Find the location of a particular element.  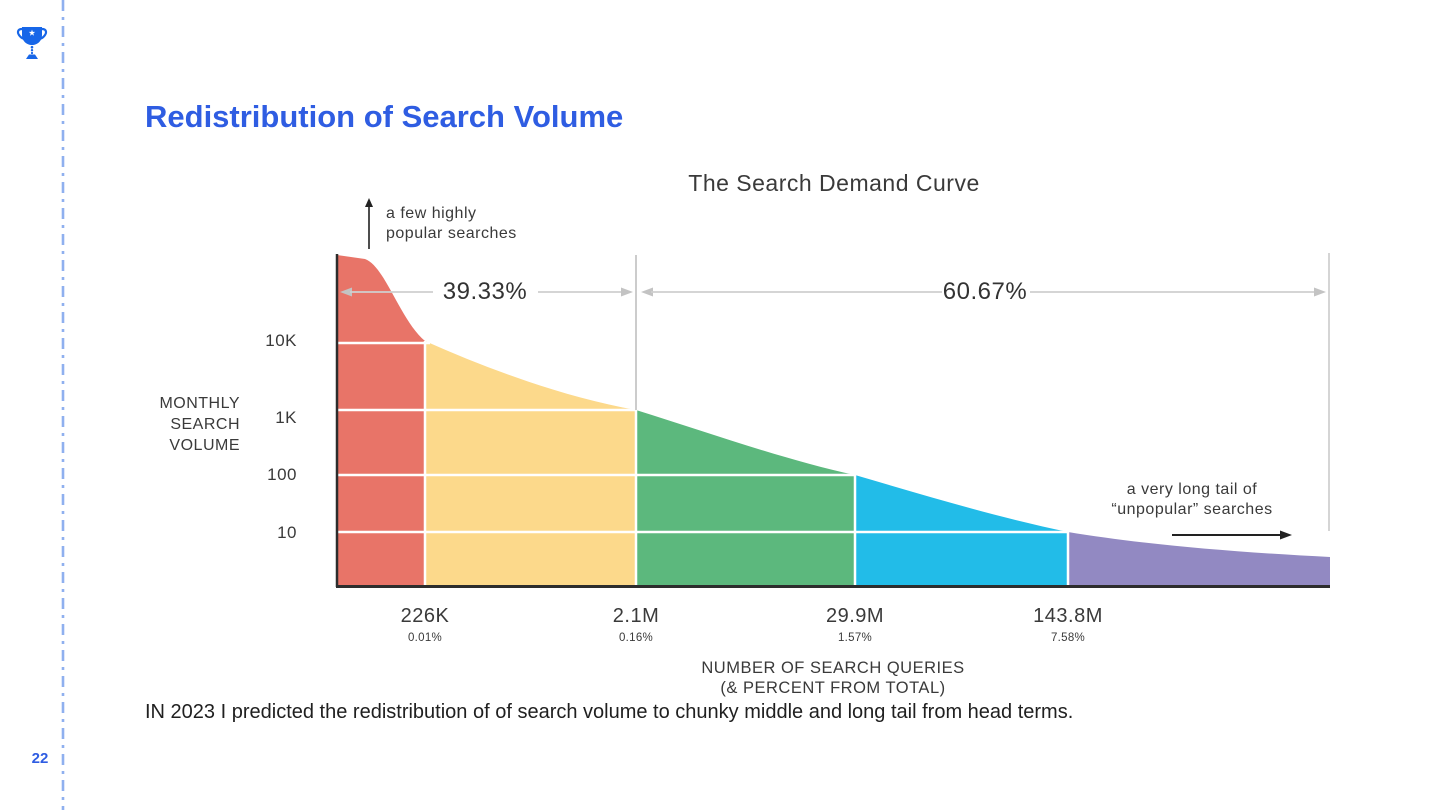

x-tick-226k: 226K 0.01% is located at coordinates (425, 624).